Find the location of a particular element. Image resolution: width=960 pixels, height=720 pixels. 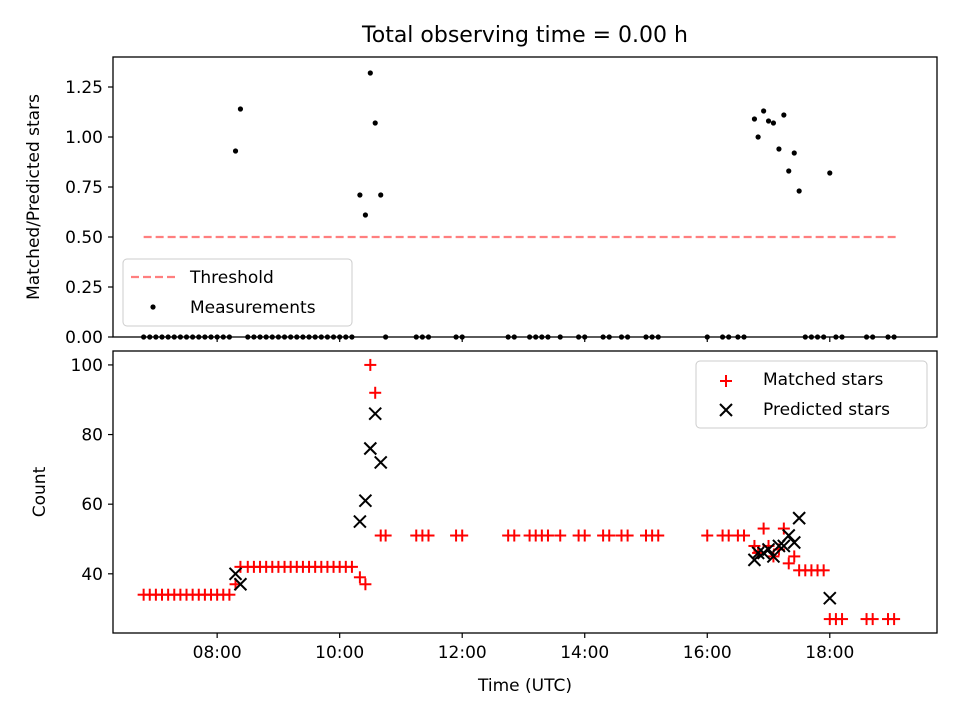

top-legend-box is located at coordinates (237, 292).